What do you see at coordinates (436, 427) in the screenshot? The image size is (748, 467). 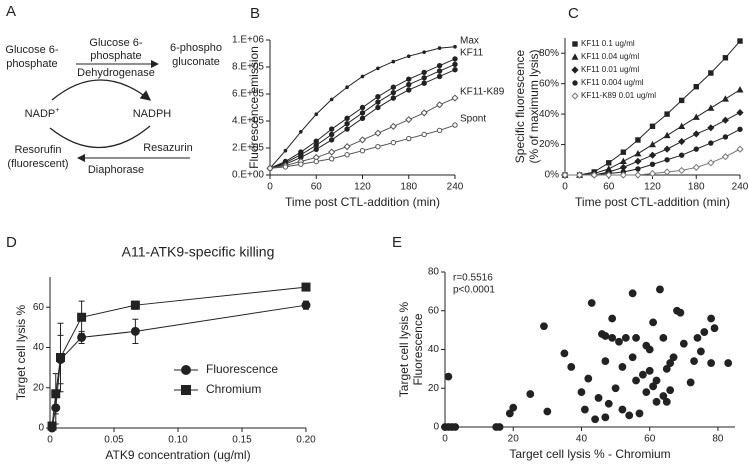 I see `y-tick-label: 0` at bounding box center [436, 427].